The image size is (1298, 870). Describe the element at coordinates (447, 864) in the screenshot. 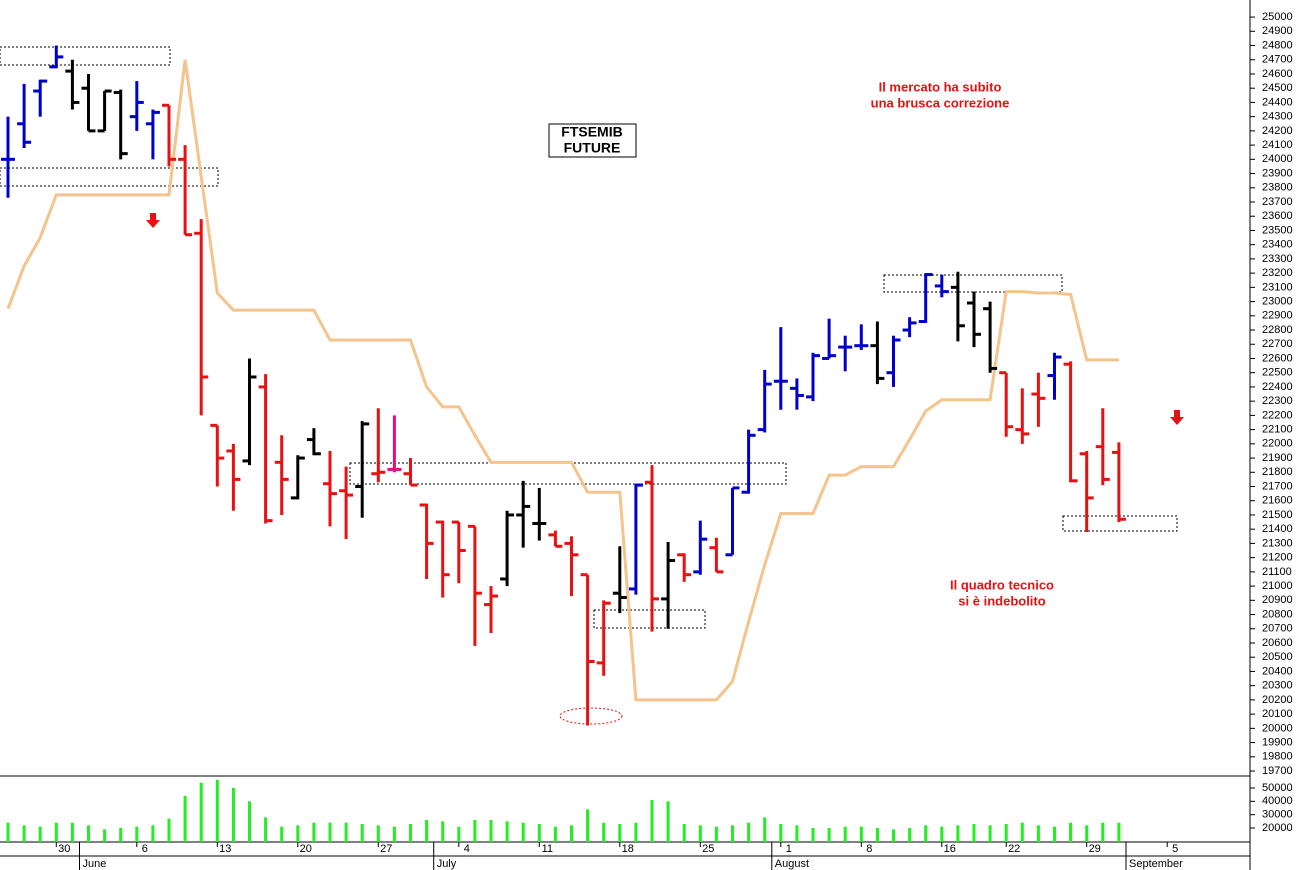

I see `month-label: July` at that location.